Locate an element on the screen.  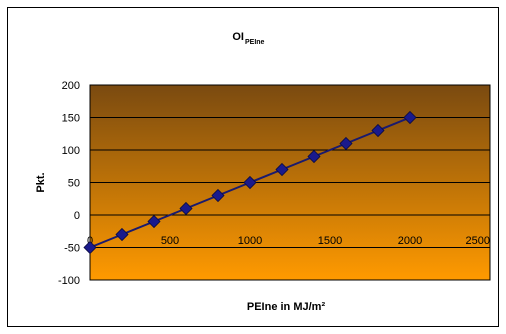
x-tick-label: 1500 is located at coordinates (330, 241).